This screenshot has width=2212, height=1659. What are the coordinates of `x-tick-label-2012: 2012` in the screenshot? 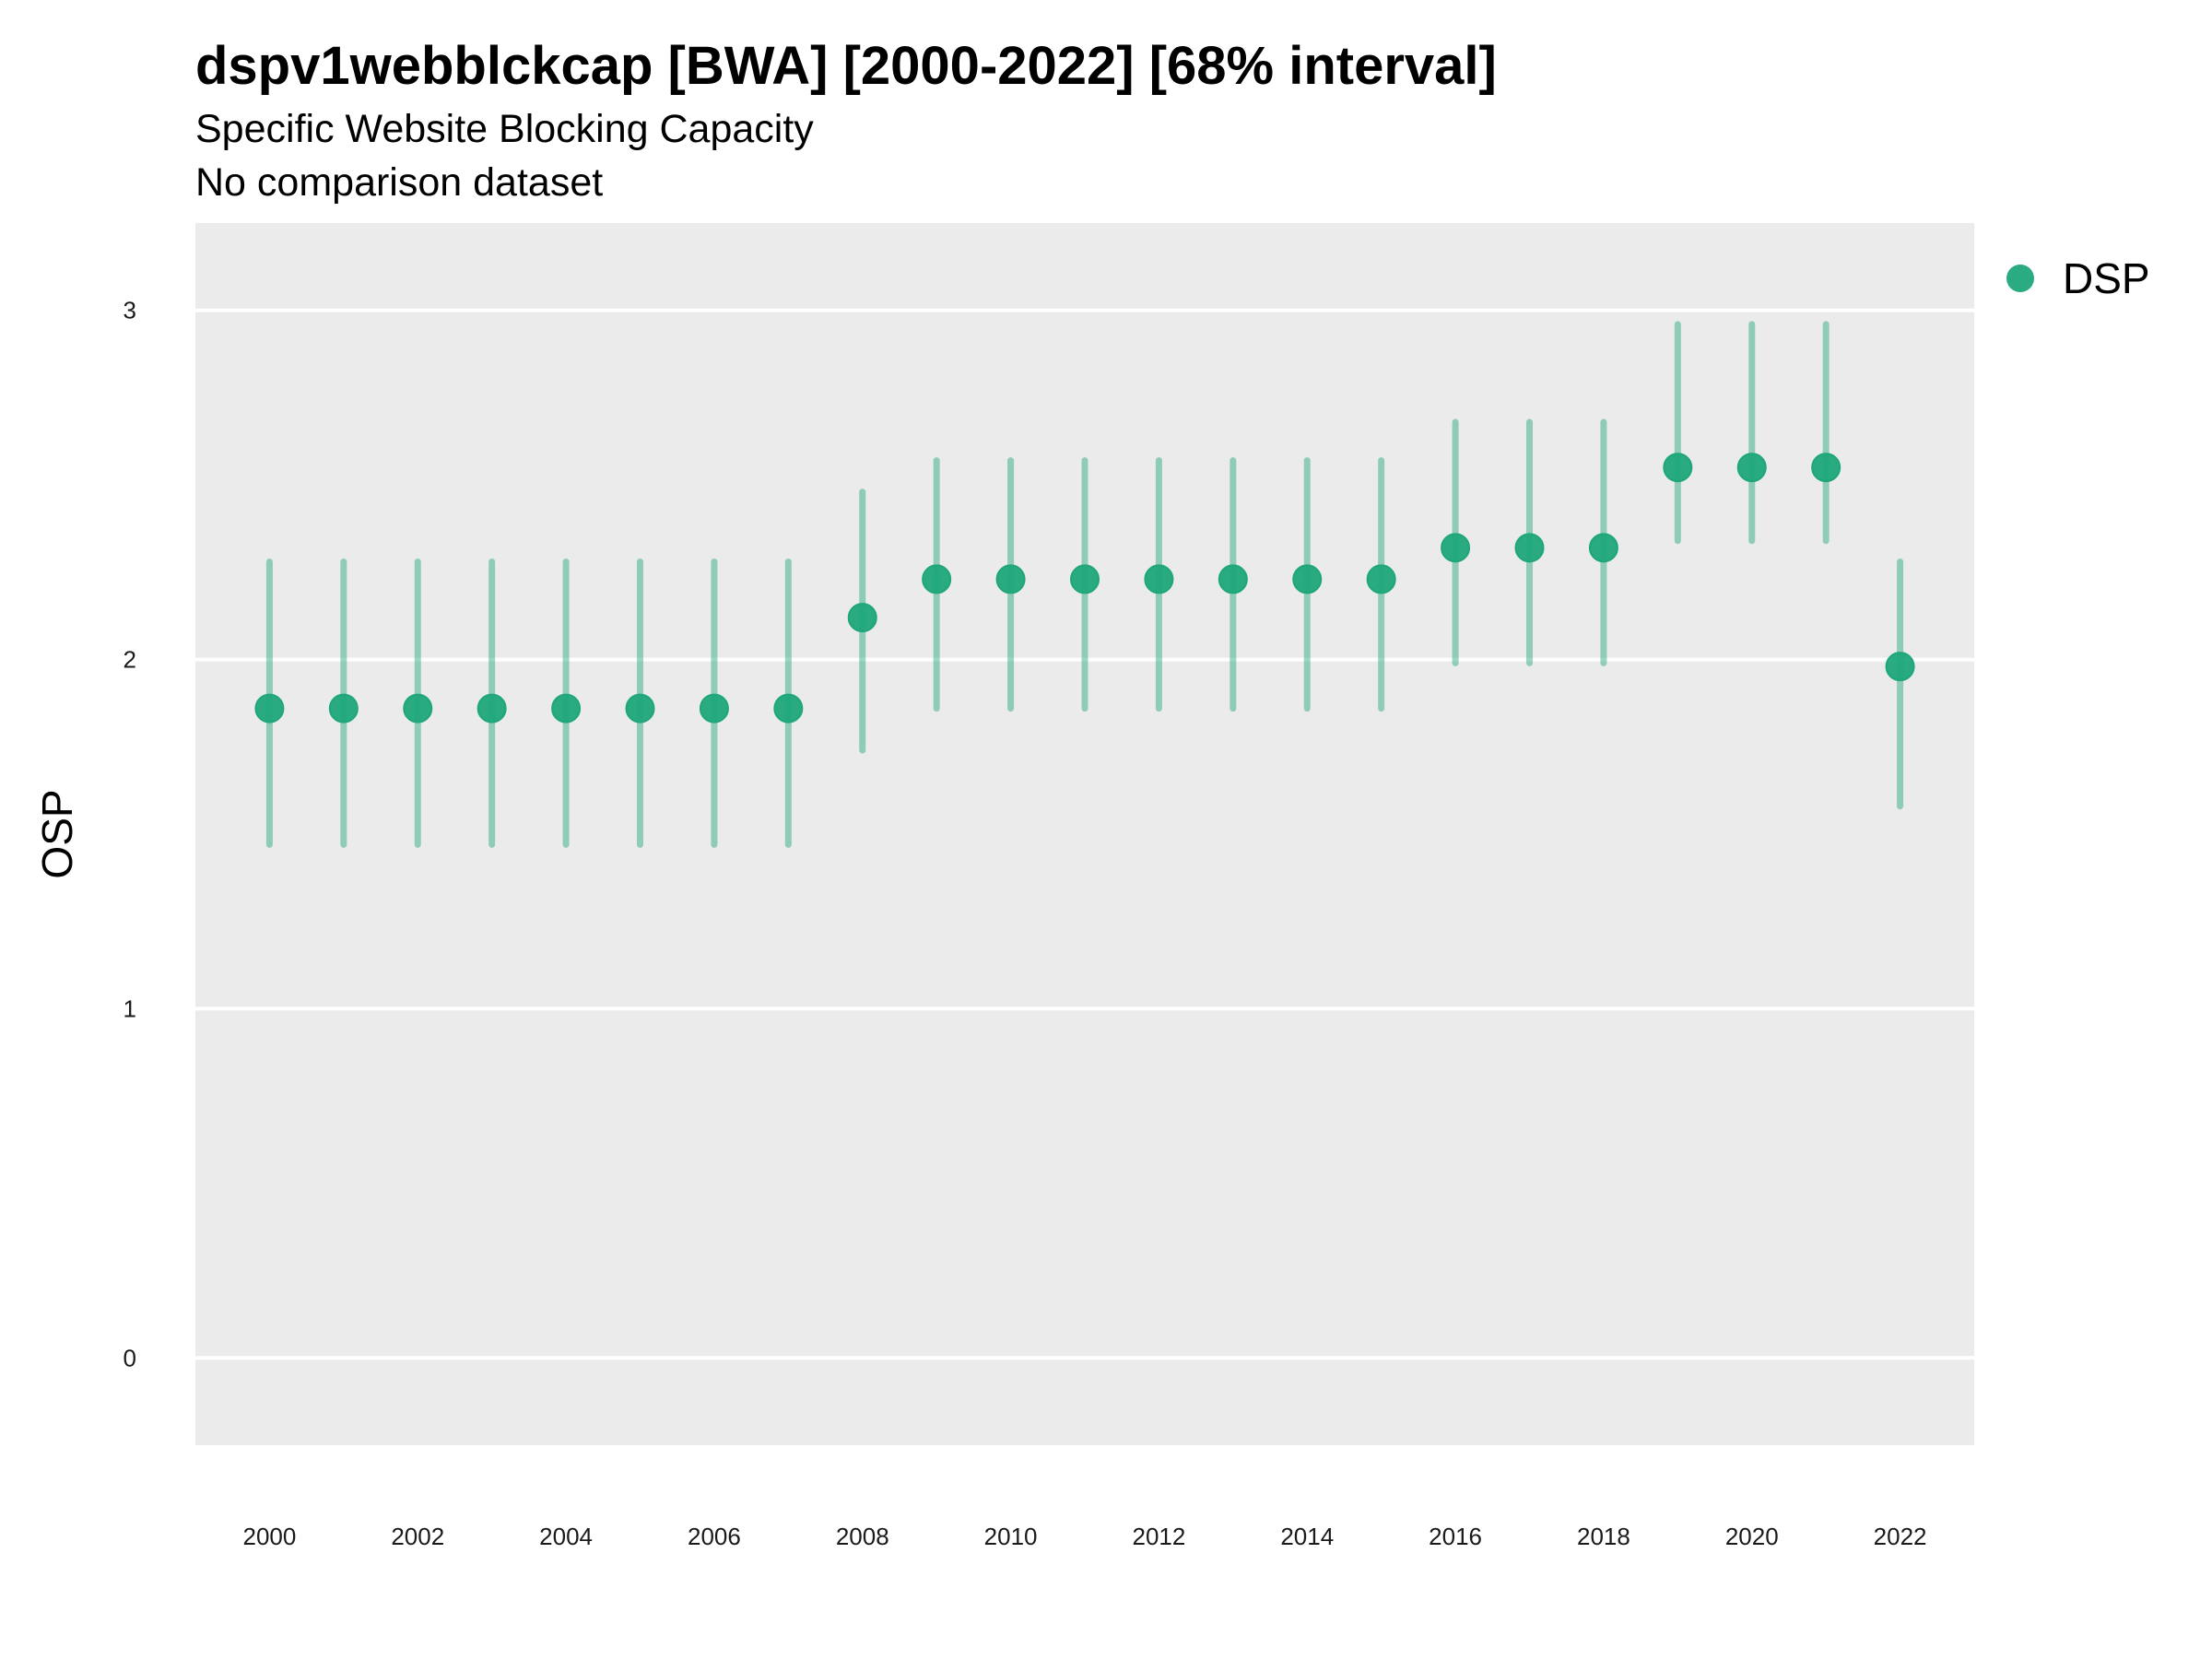 It's located at (1158, 1536).